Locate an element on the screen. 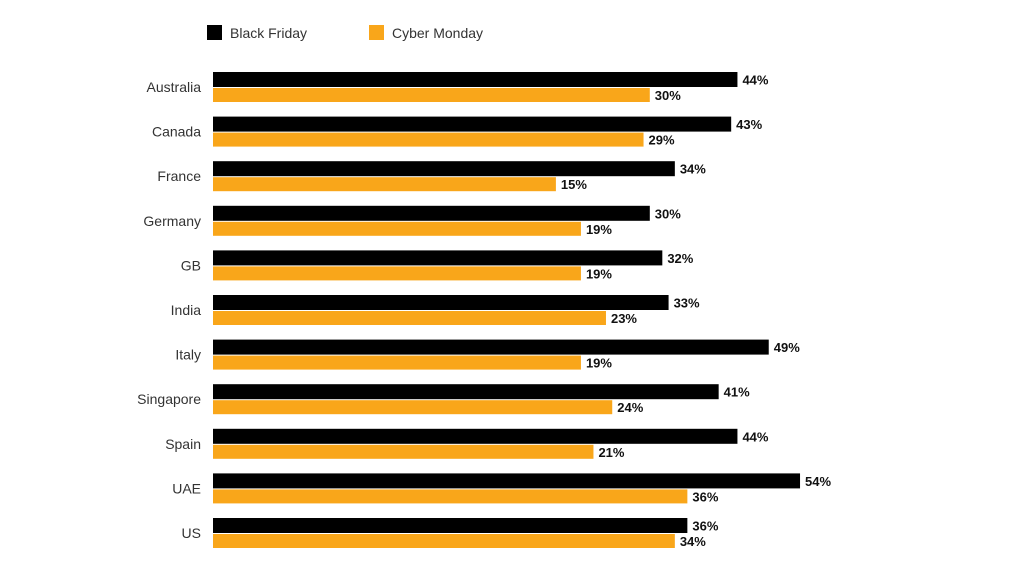  value-label-black-friday-india: 33% is located at coordinates (687, 303).